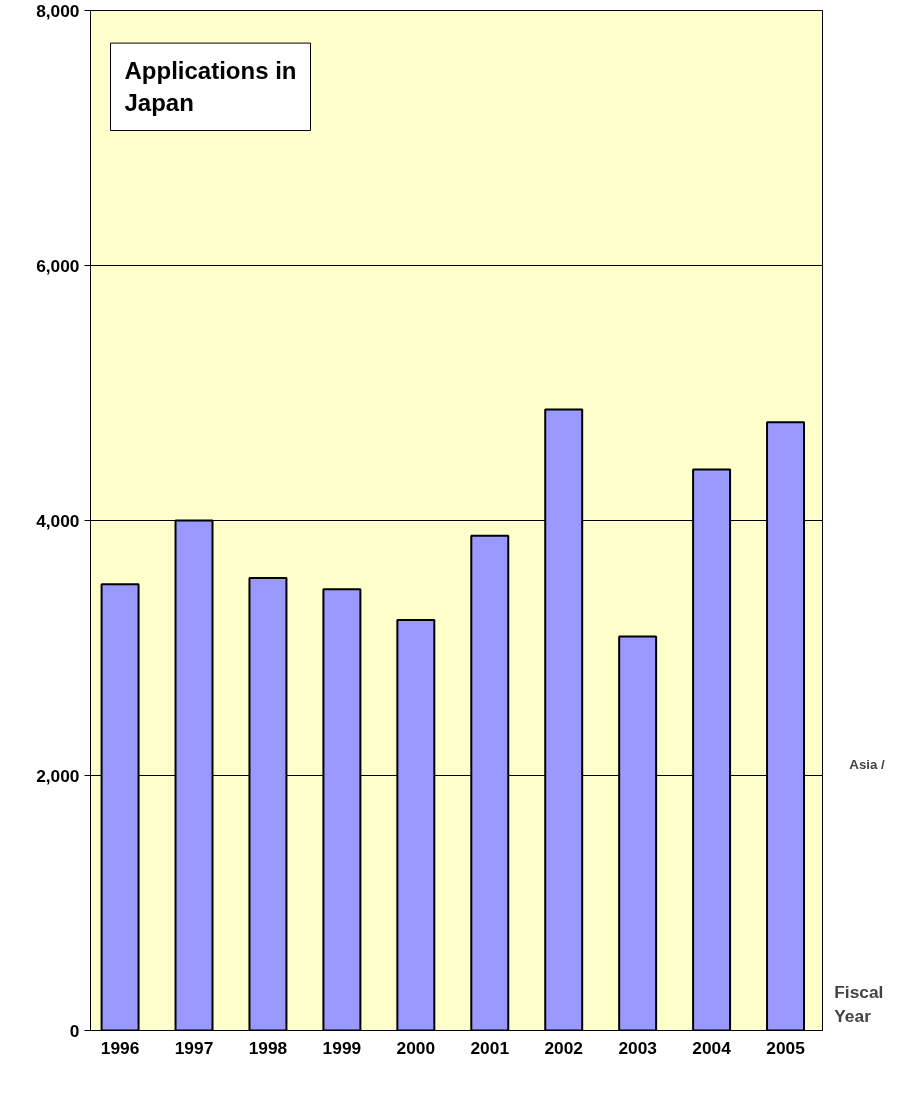 This screenshot has width=909, height=1100. I want to click on x-tick-label: 2005, so click(786, 1047).